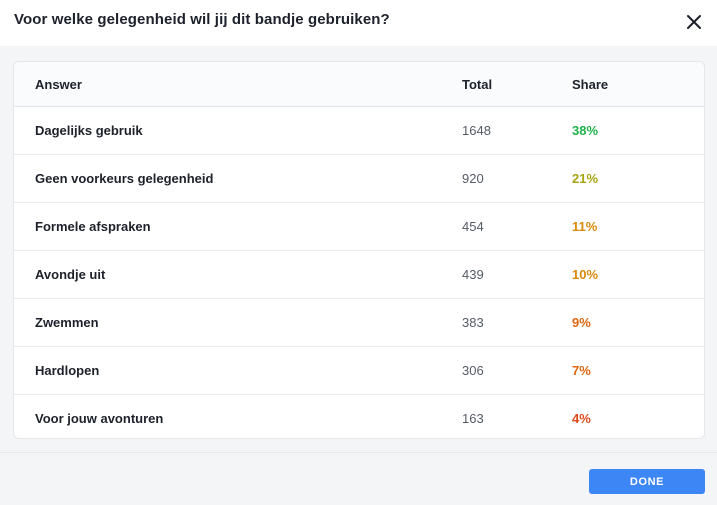 Image resolution: width=717 pixels, height=505 pixels. Describe the element at coordinates (359, 179) in the screenshot. I see `table-row: Geen voorkeurs gelegenheid 920 21%` at that location.